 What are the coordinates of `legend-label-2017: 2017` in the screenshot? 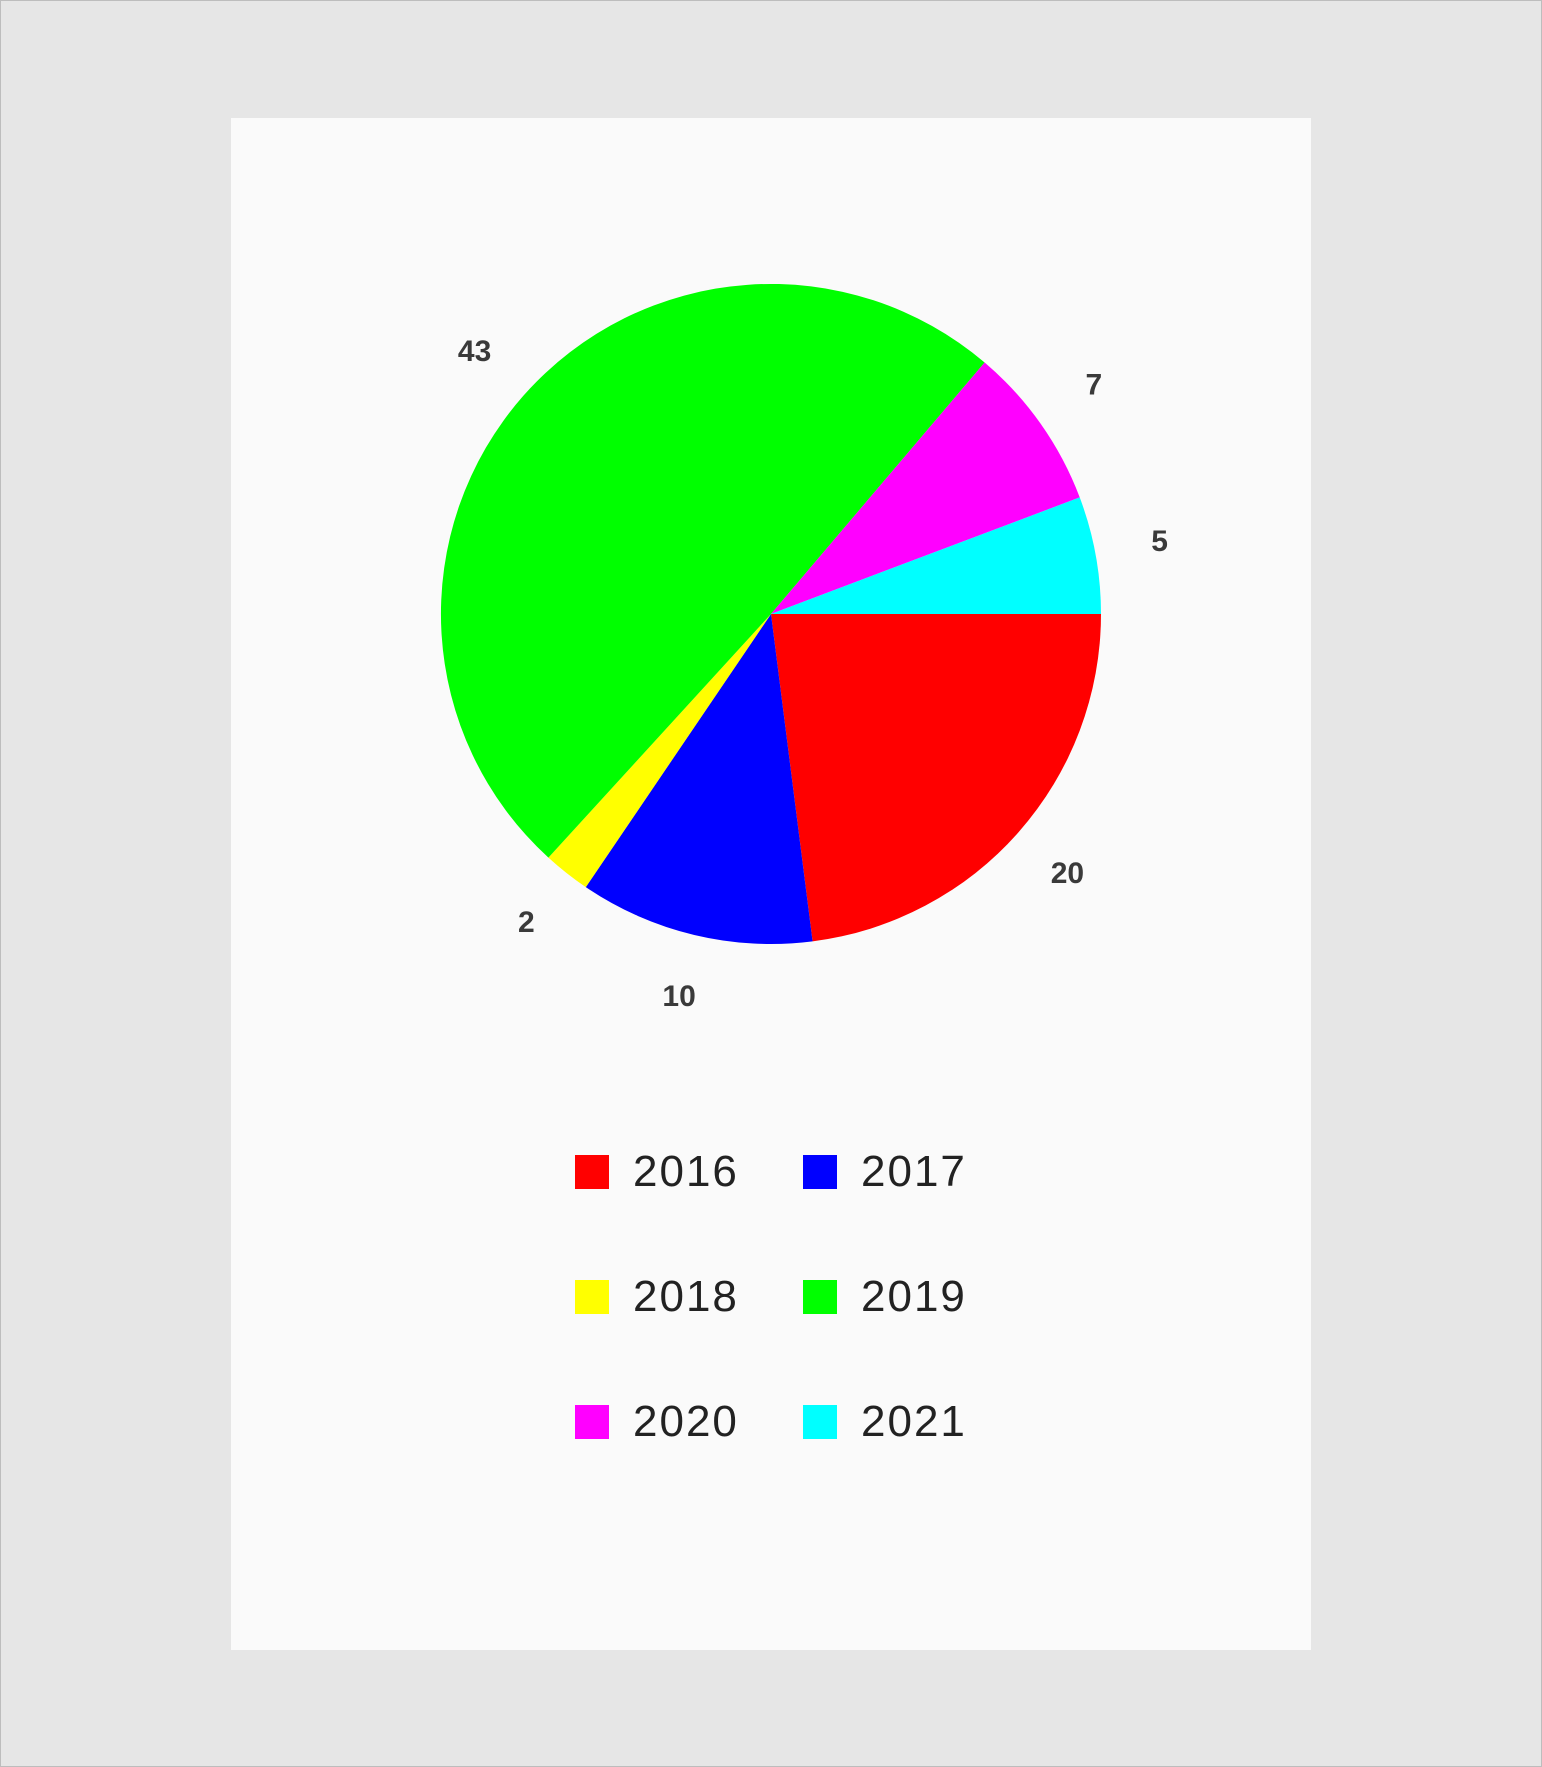 It's located at (914, 1171).